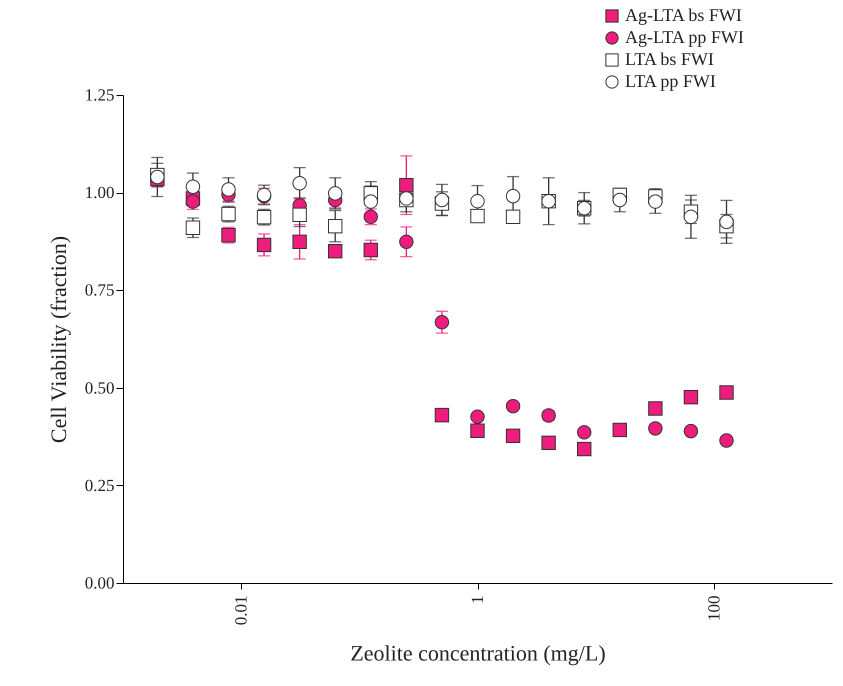 This screenshot has width=843, height=686. I want to click on x-tick-label: 100, so click(714, 608).